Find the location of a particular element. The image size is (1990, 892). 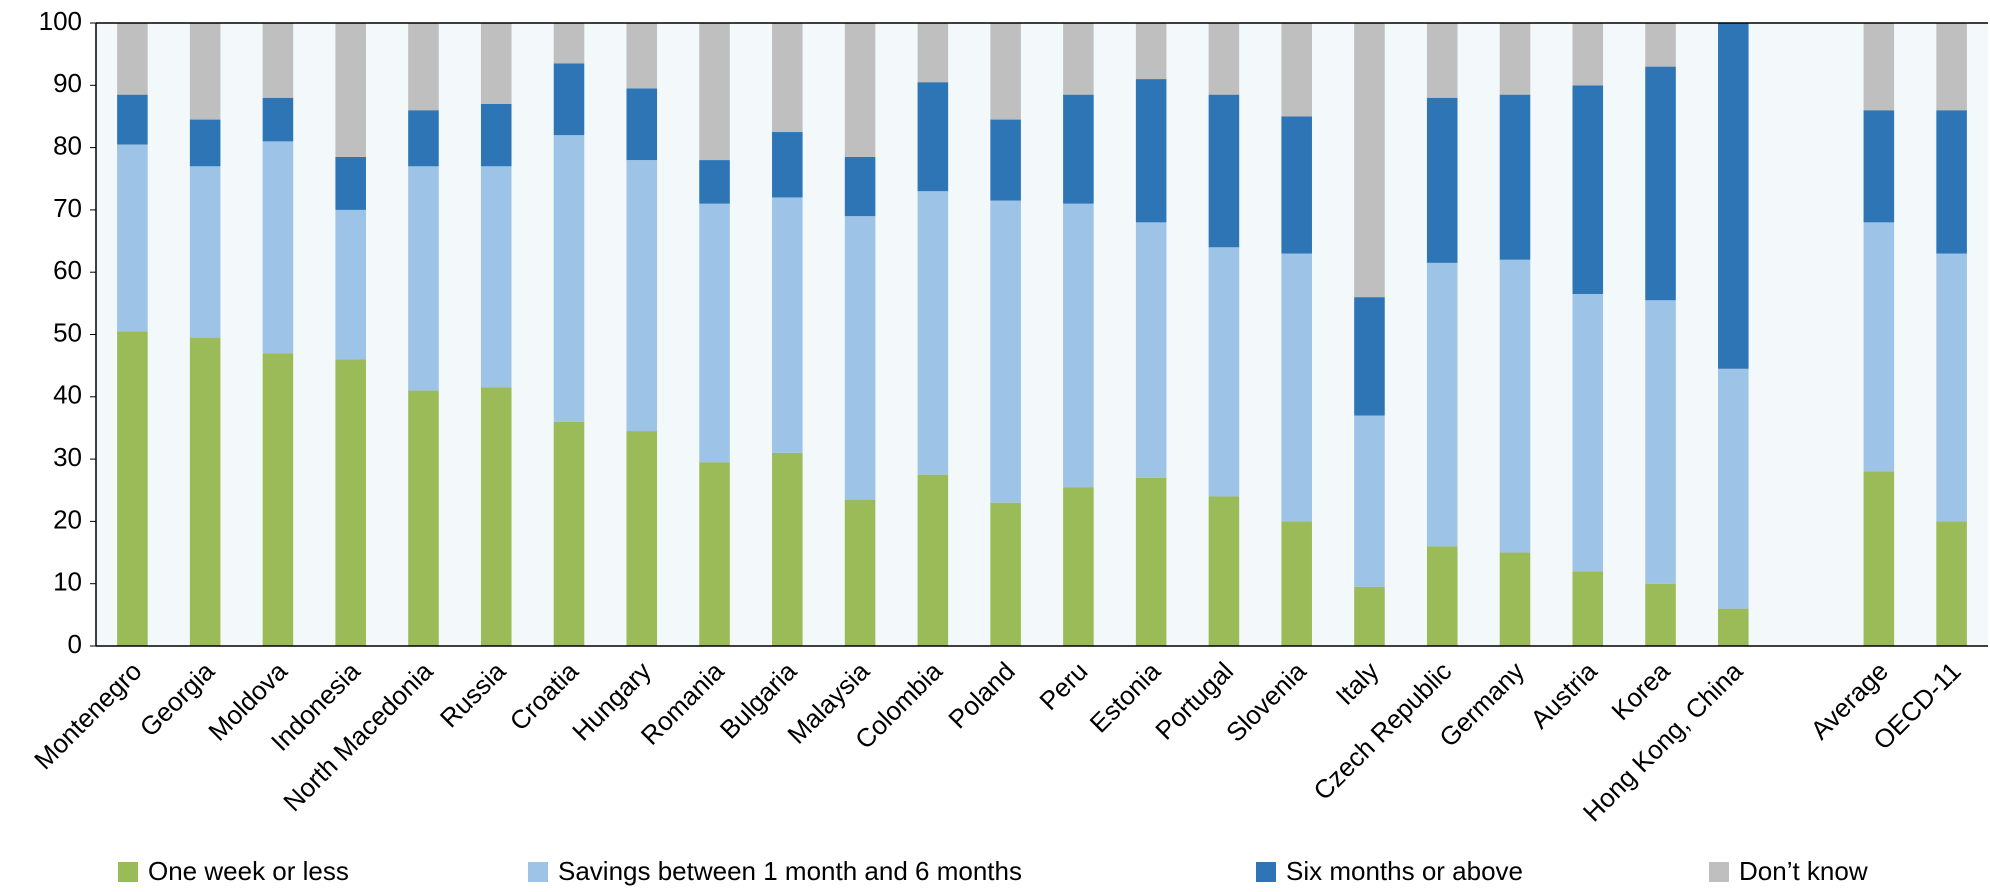

y-tick-label: 60 is located at coordinates (67, 270).